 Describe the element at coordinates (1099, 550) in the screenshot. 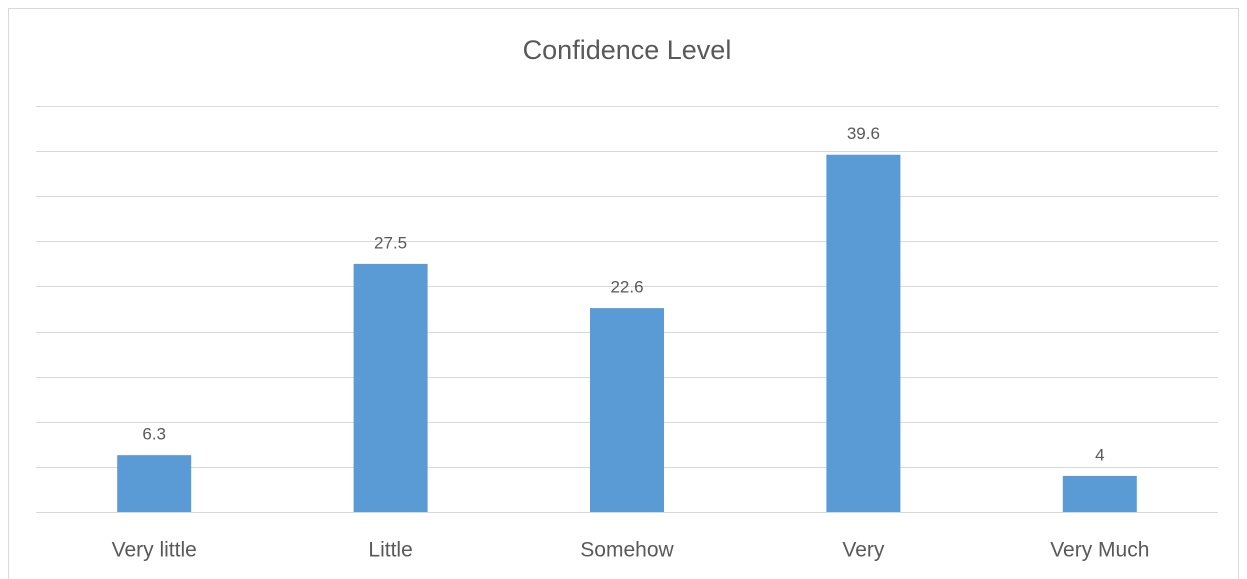

I see `x-tick-label: Very Much` at that location.